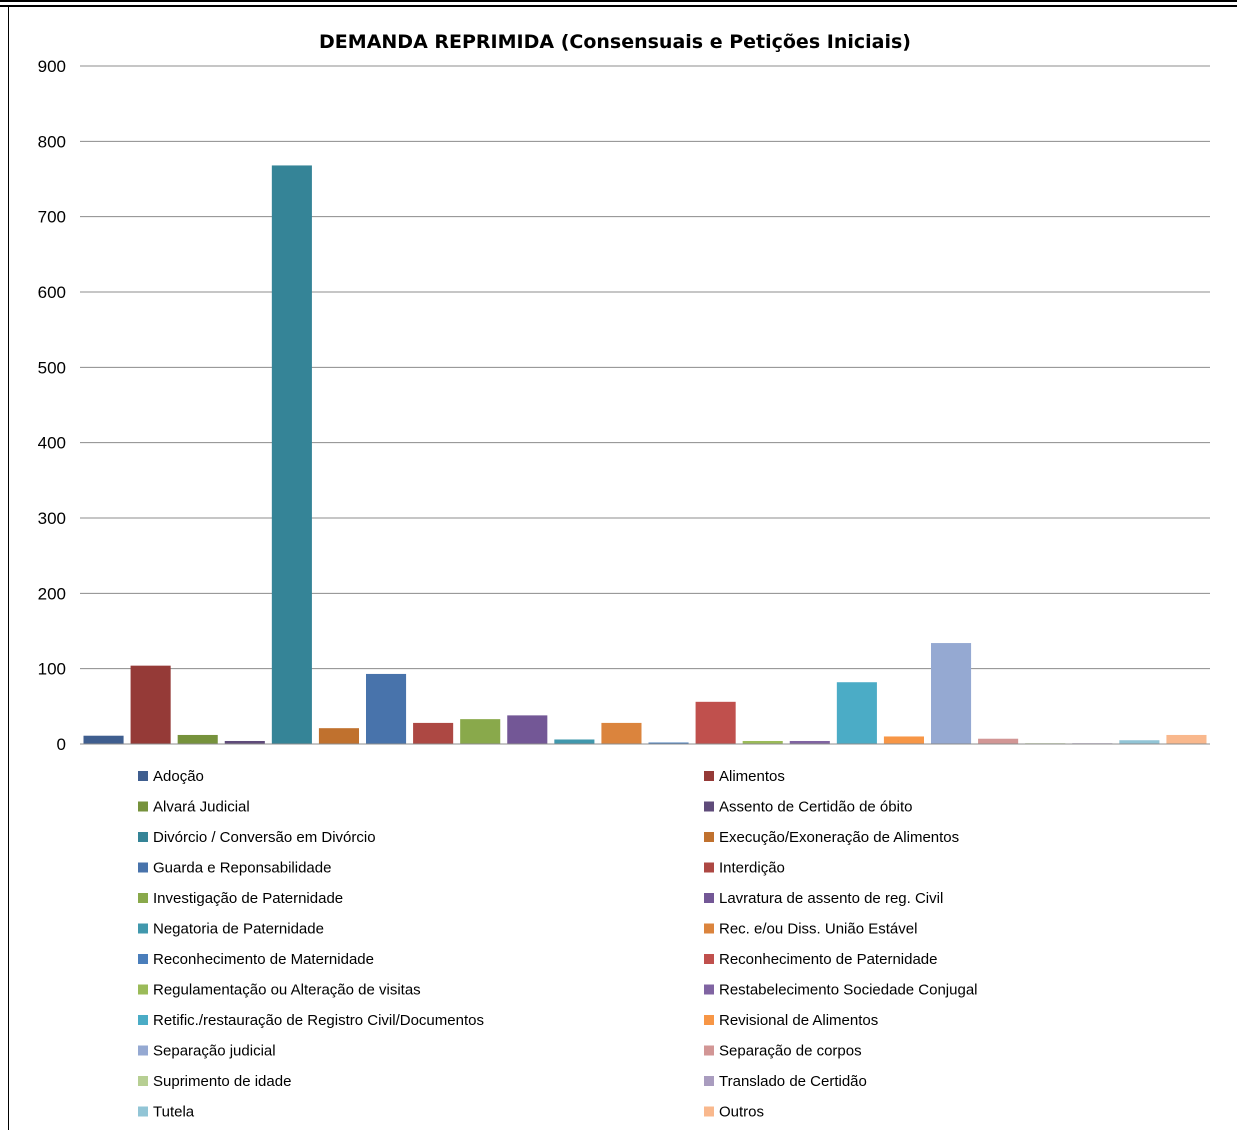 This screenshot has width=1237, height=1130. Describe the element at coordinates (709, 806) in the screenshot. I see `legend-swatch-assento-de-certidao-de-obito` at that location.